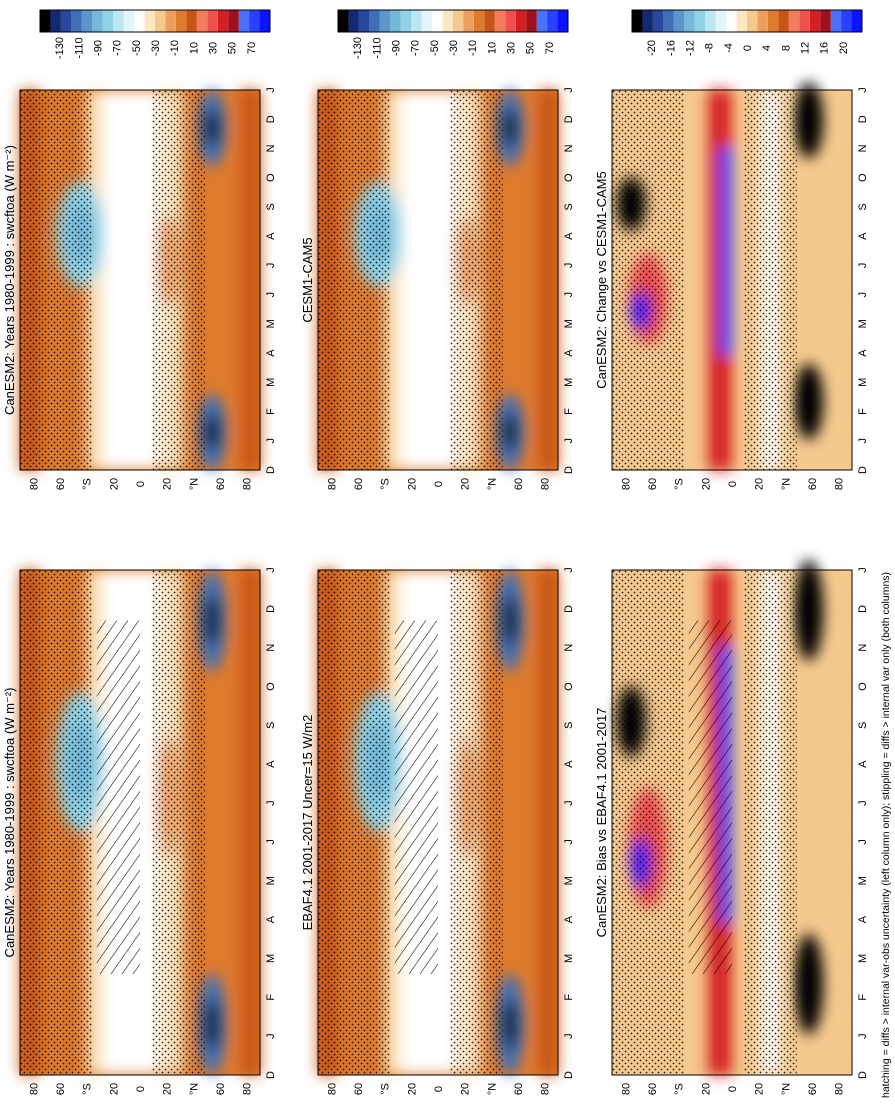  Describe the element at coordinates (156, 48) in the screenshot. I see `colorbar-label: -30` at that location.